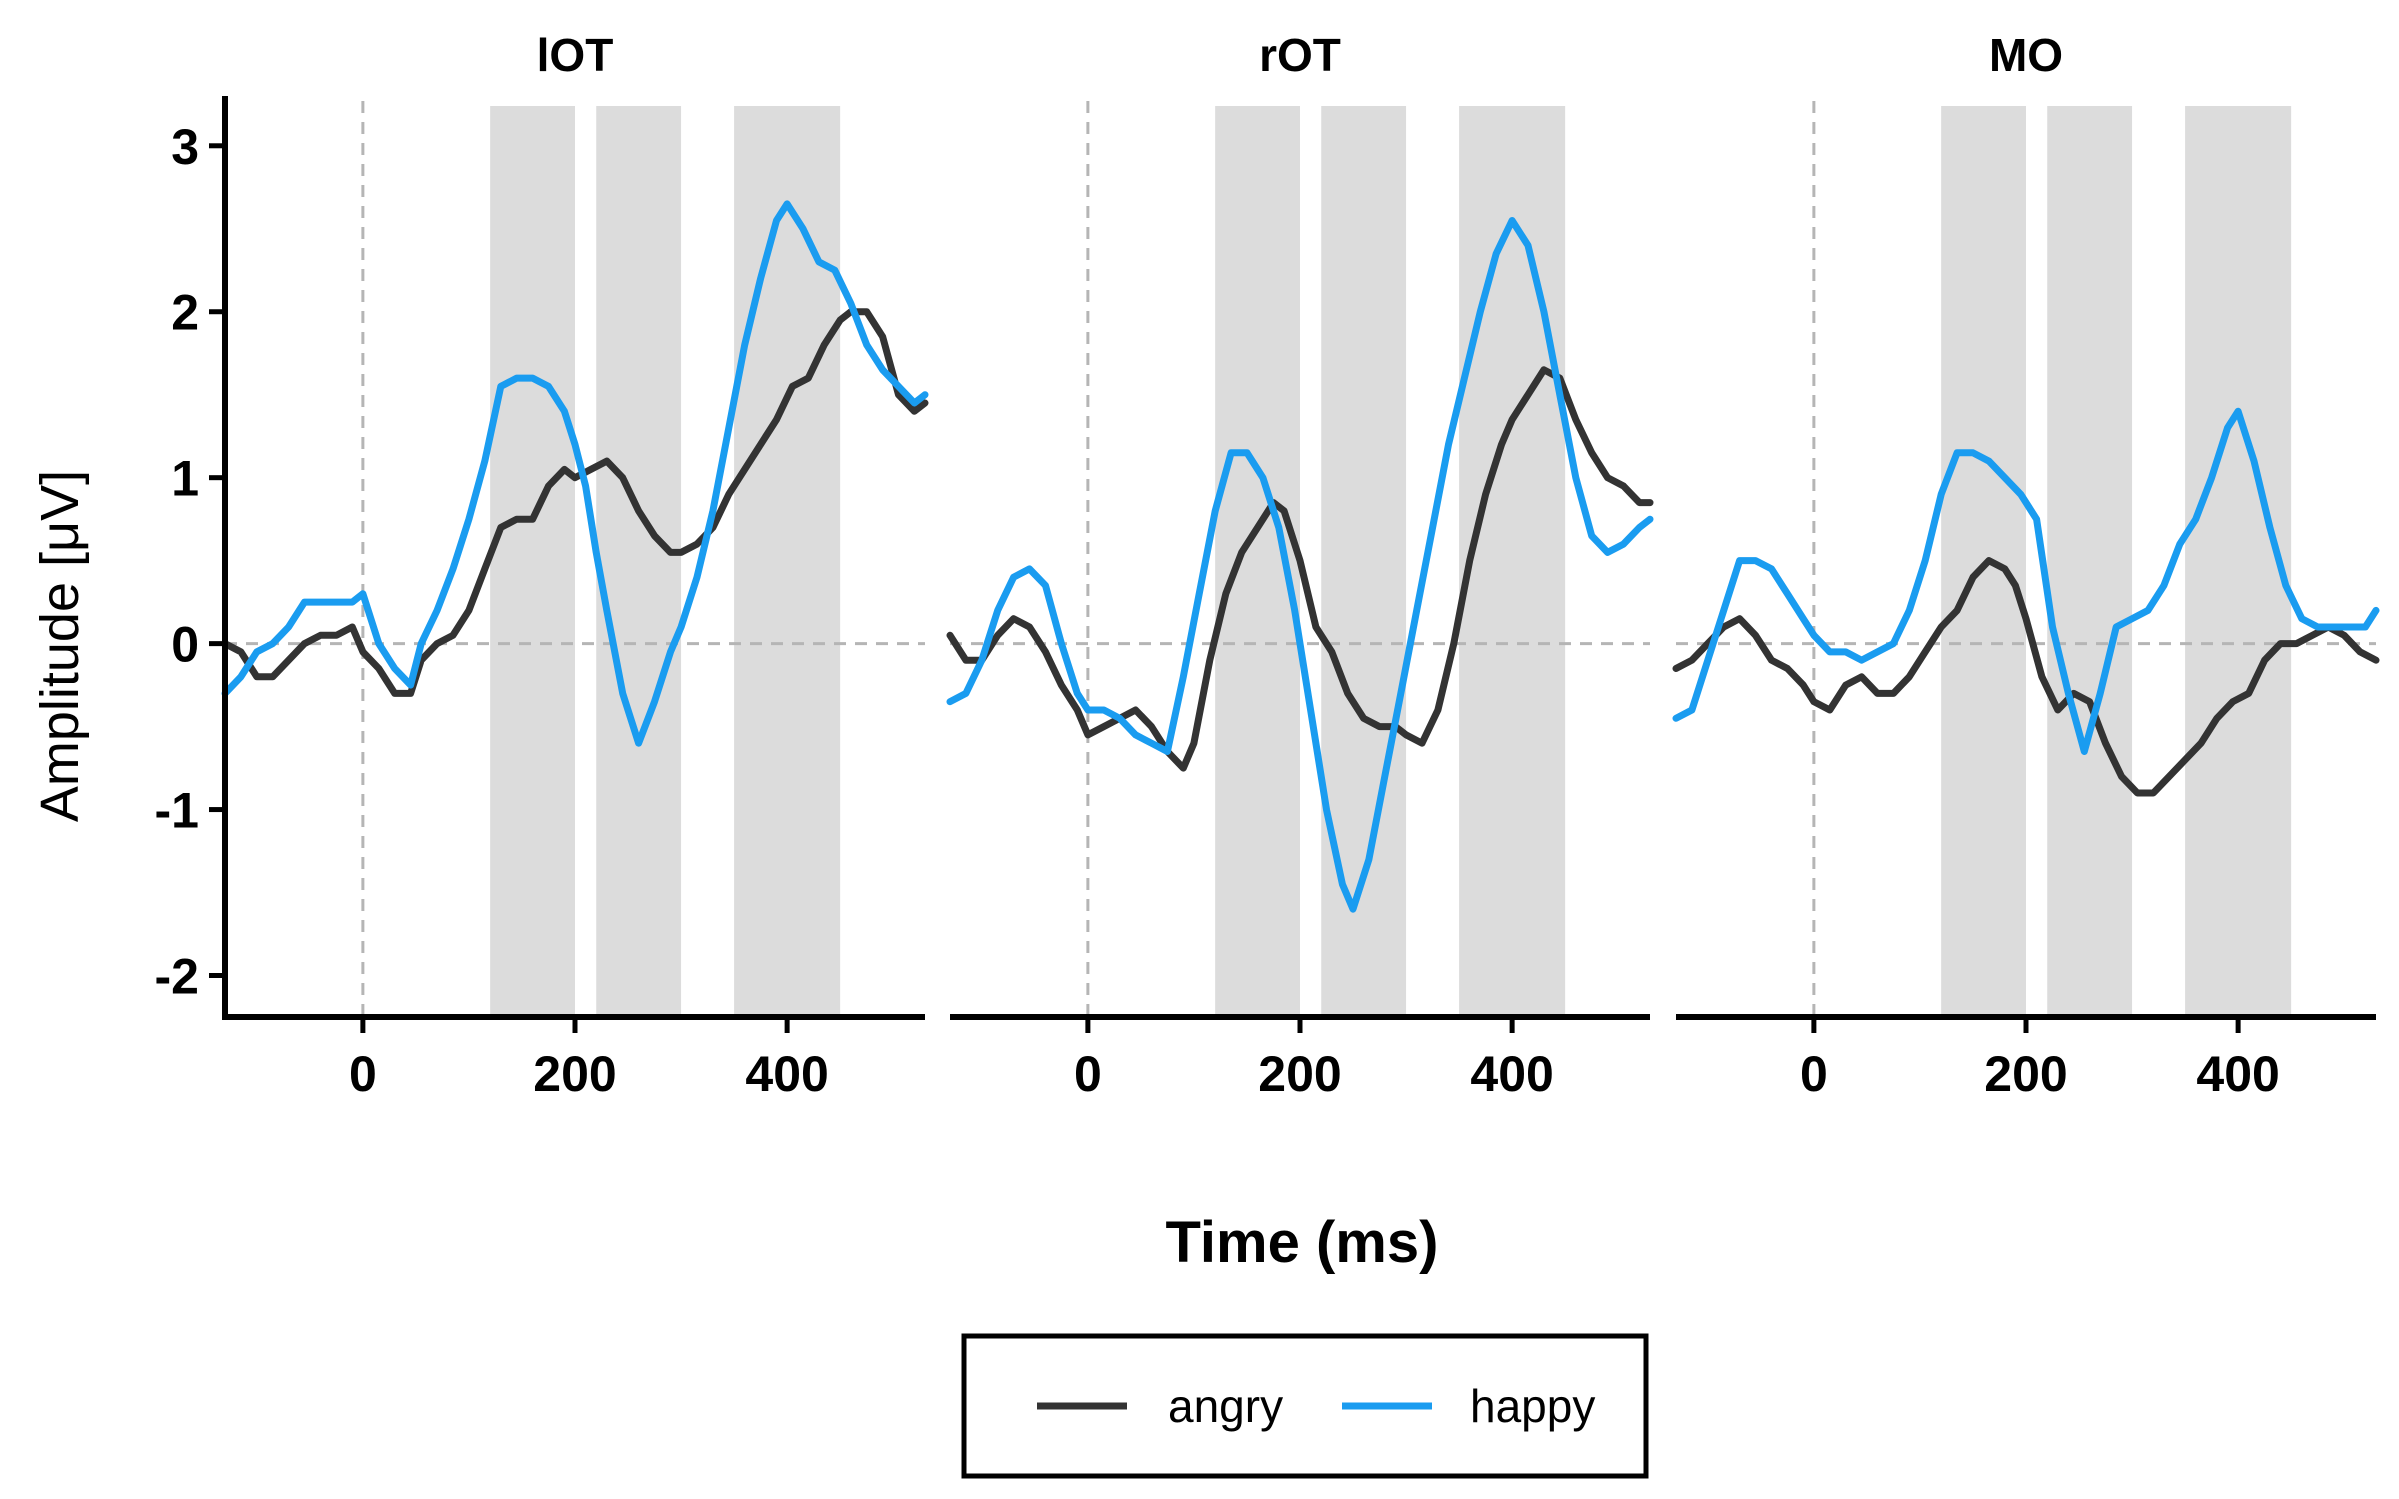 The height and width of the screenshot is (1499, 2399). What do you see at coordinates (2026, 55) in the screenshot?
I see `facet-title: MO` at bounding box center [2026, 55].